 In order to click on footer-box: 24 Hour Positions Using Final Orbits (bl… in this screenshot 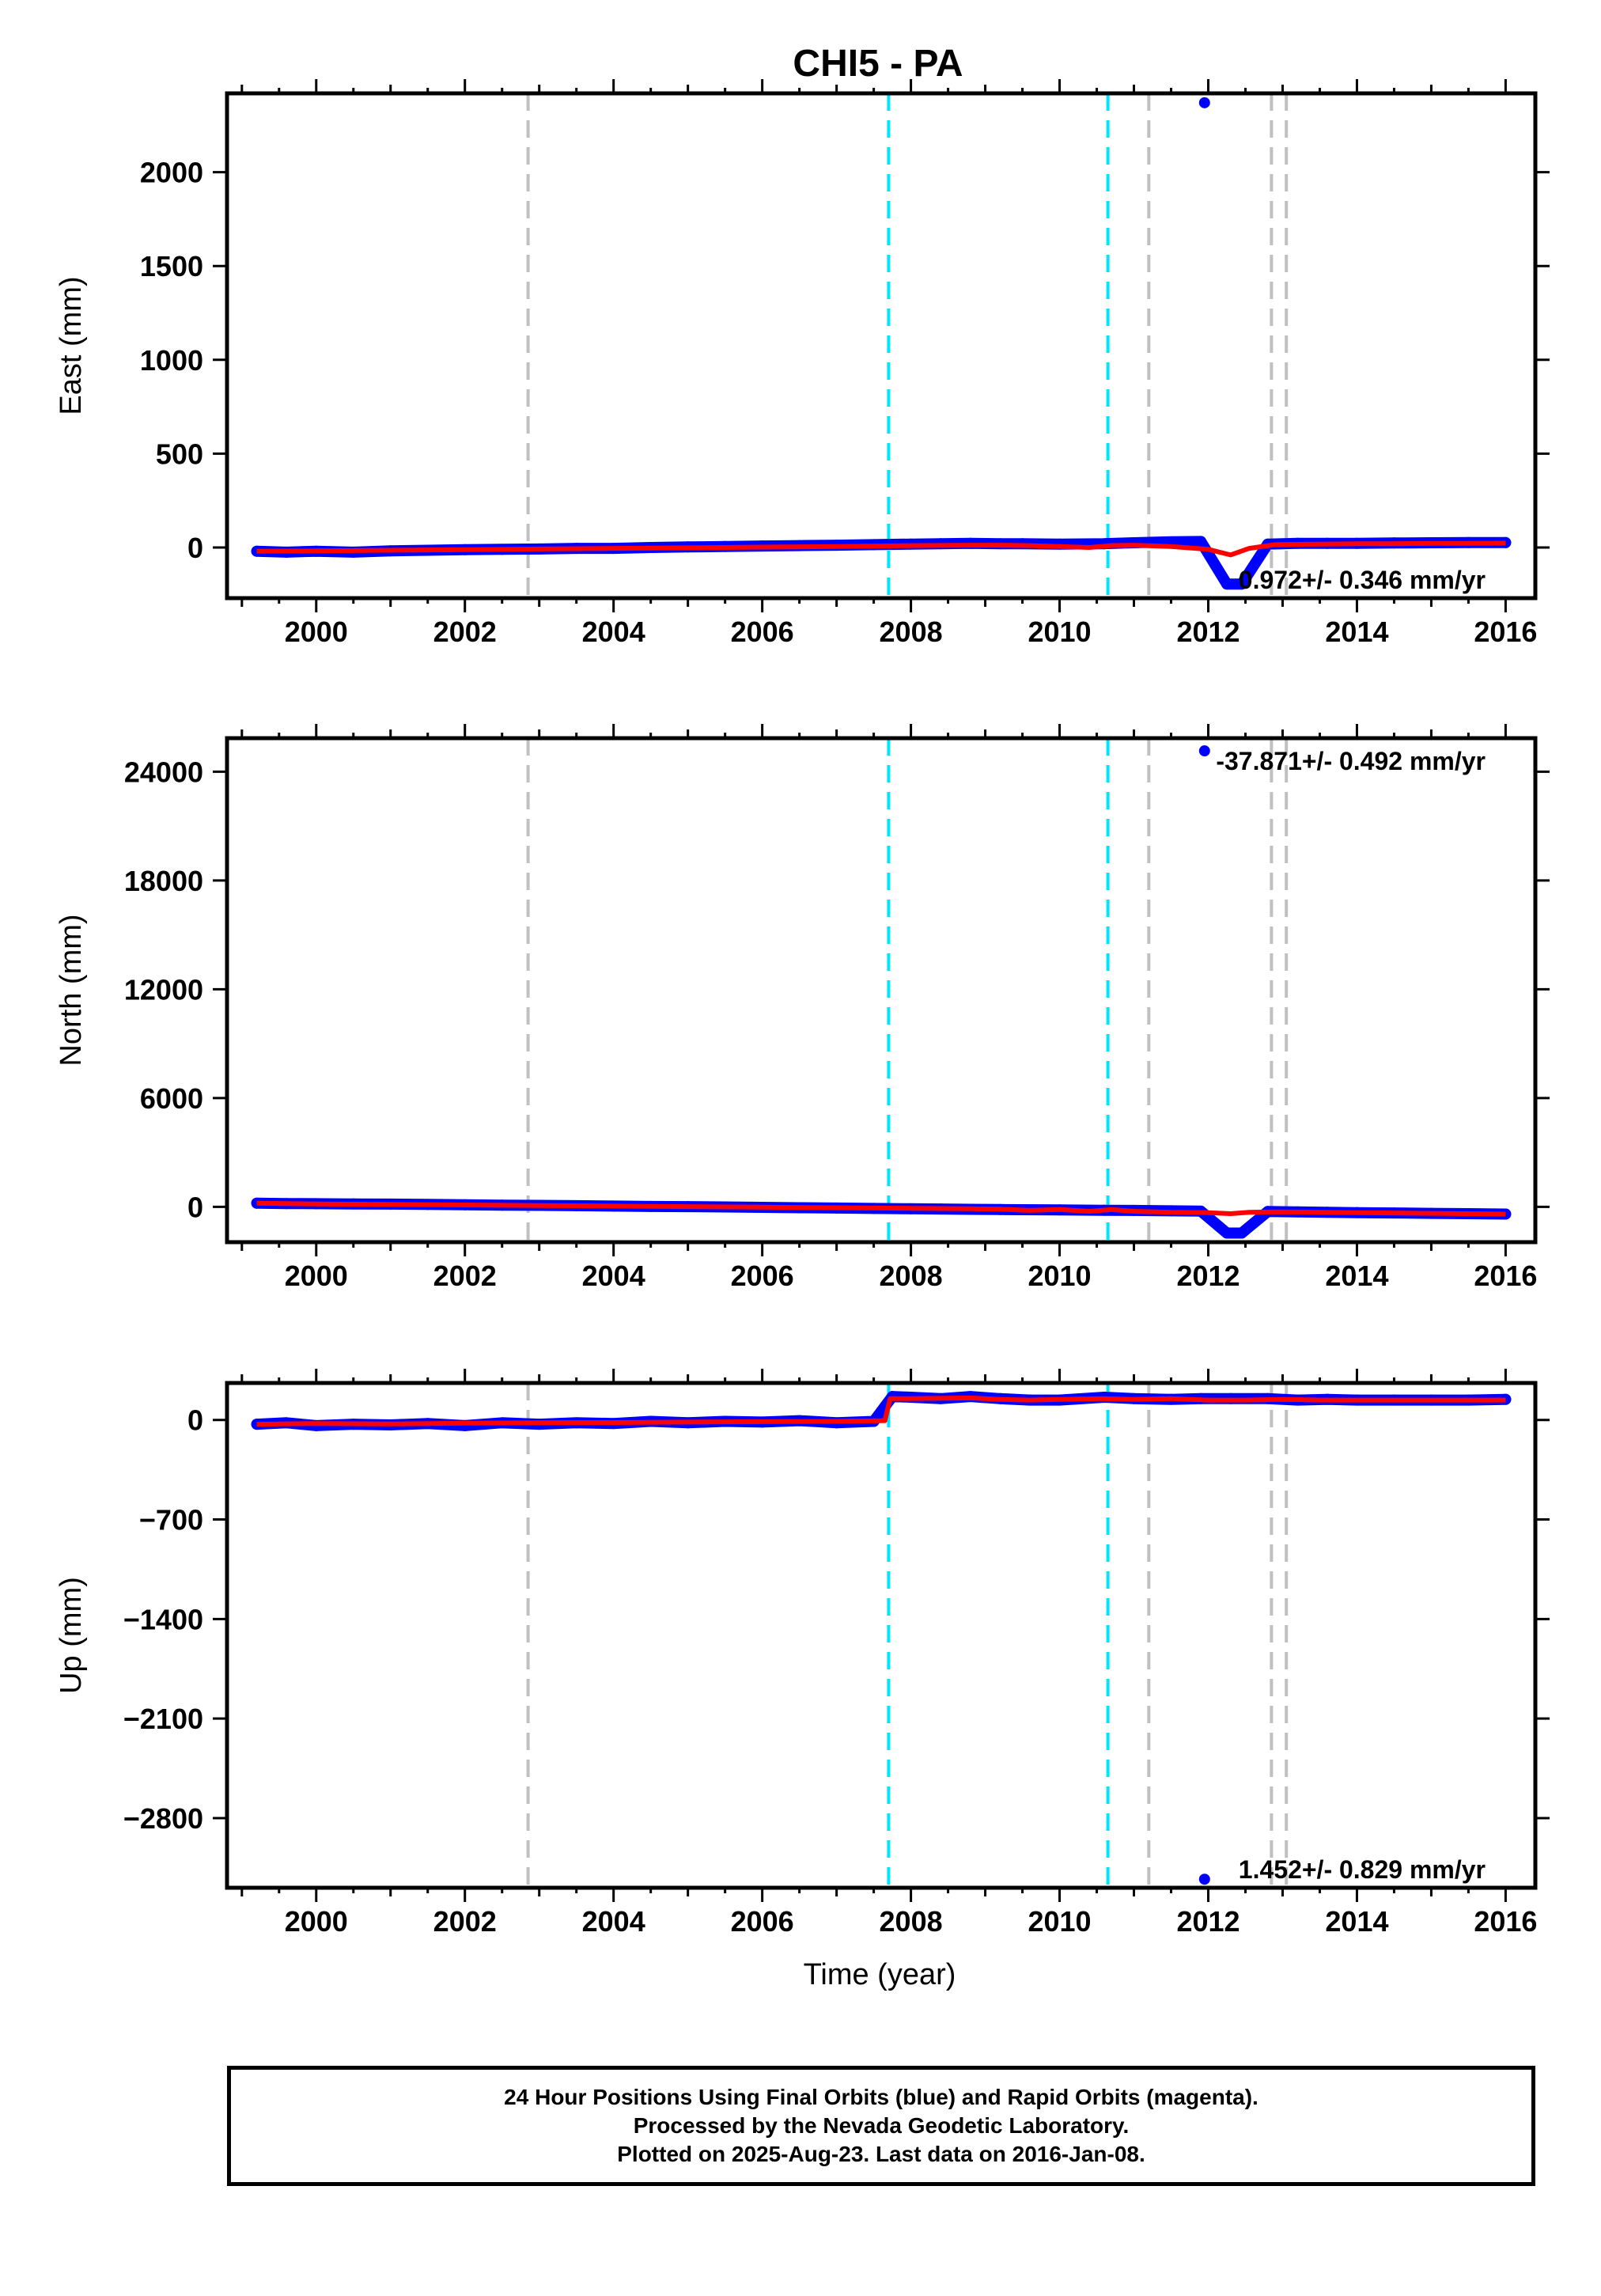, I will do `click(881, 2126)`.